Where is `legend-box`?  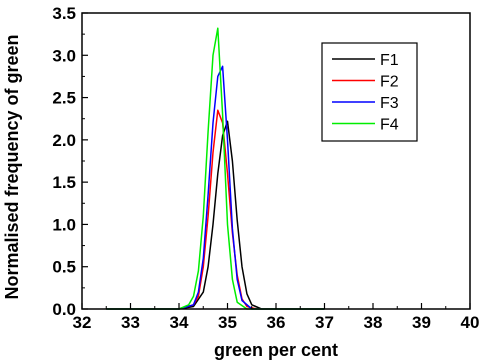
legend-box is located at coordinates (369, 92).